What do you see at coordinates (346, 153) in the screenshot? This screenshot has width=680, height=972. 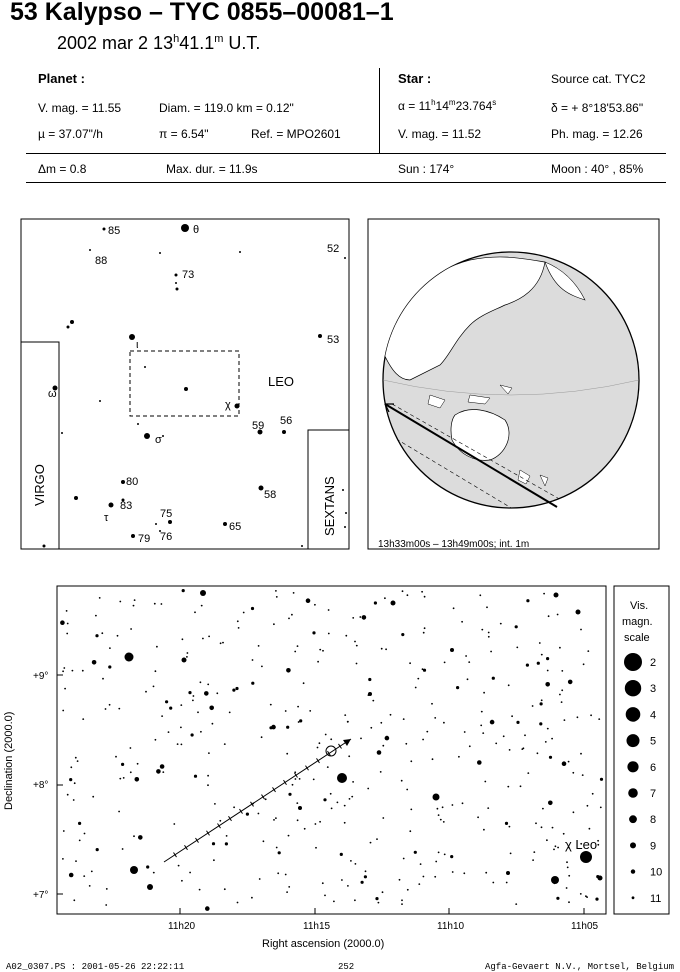 I see `table-divider` at bounding box center [346, 153].